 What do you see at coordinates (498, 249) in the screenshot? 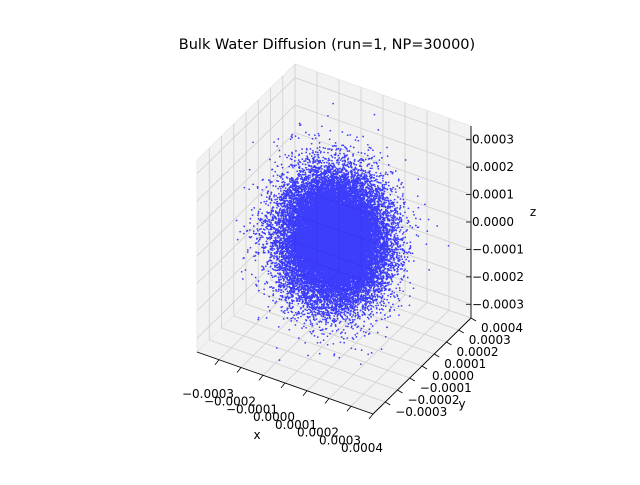
I see `z-tick-label: −0.0001` at bounding box center [498, 249].